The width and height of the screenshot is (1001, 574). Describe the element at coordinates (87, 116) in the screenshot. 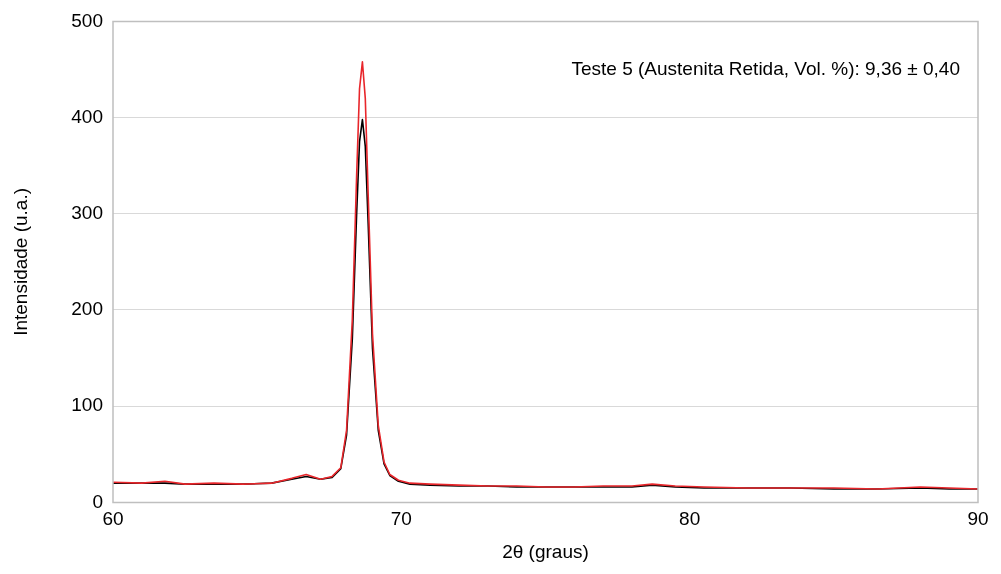

I see `y-tick-label: 400` at that location.